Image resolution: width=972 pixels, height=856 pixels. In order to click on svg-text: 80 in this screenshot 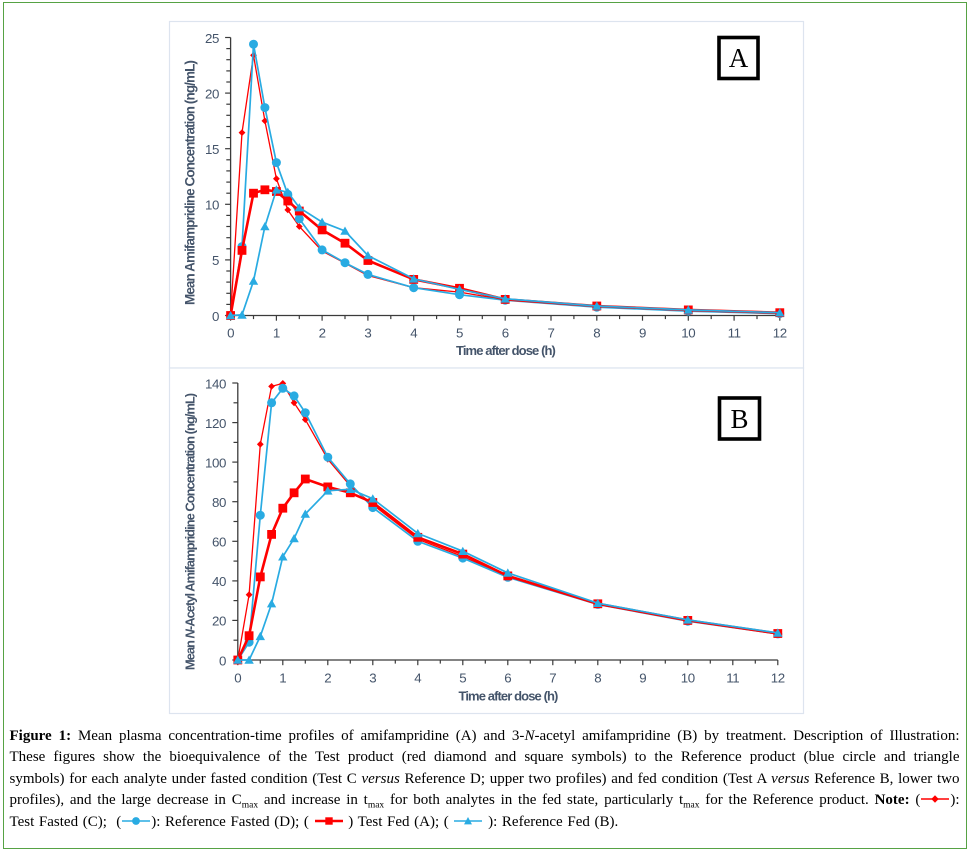, I will do `click(219, 502)`.